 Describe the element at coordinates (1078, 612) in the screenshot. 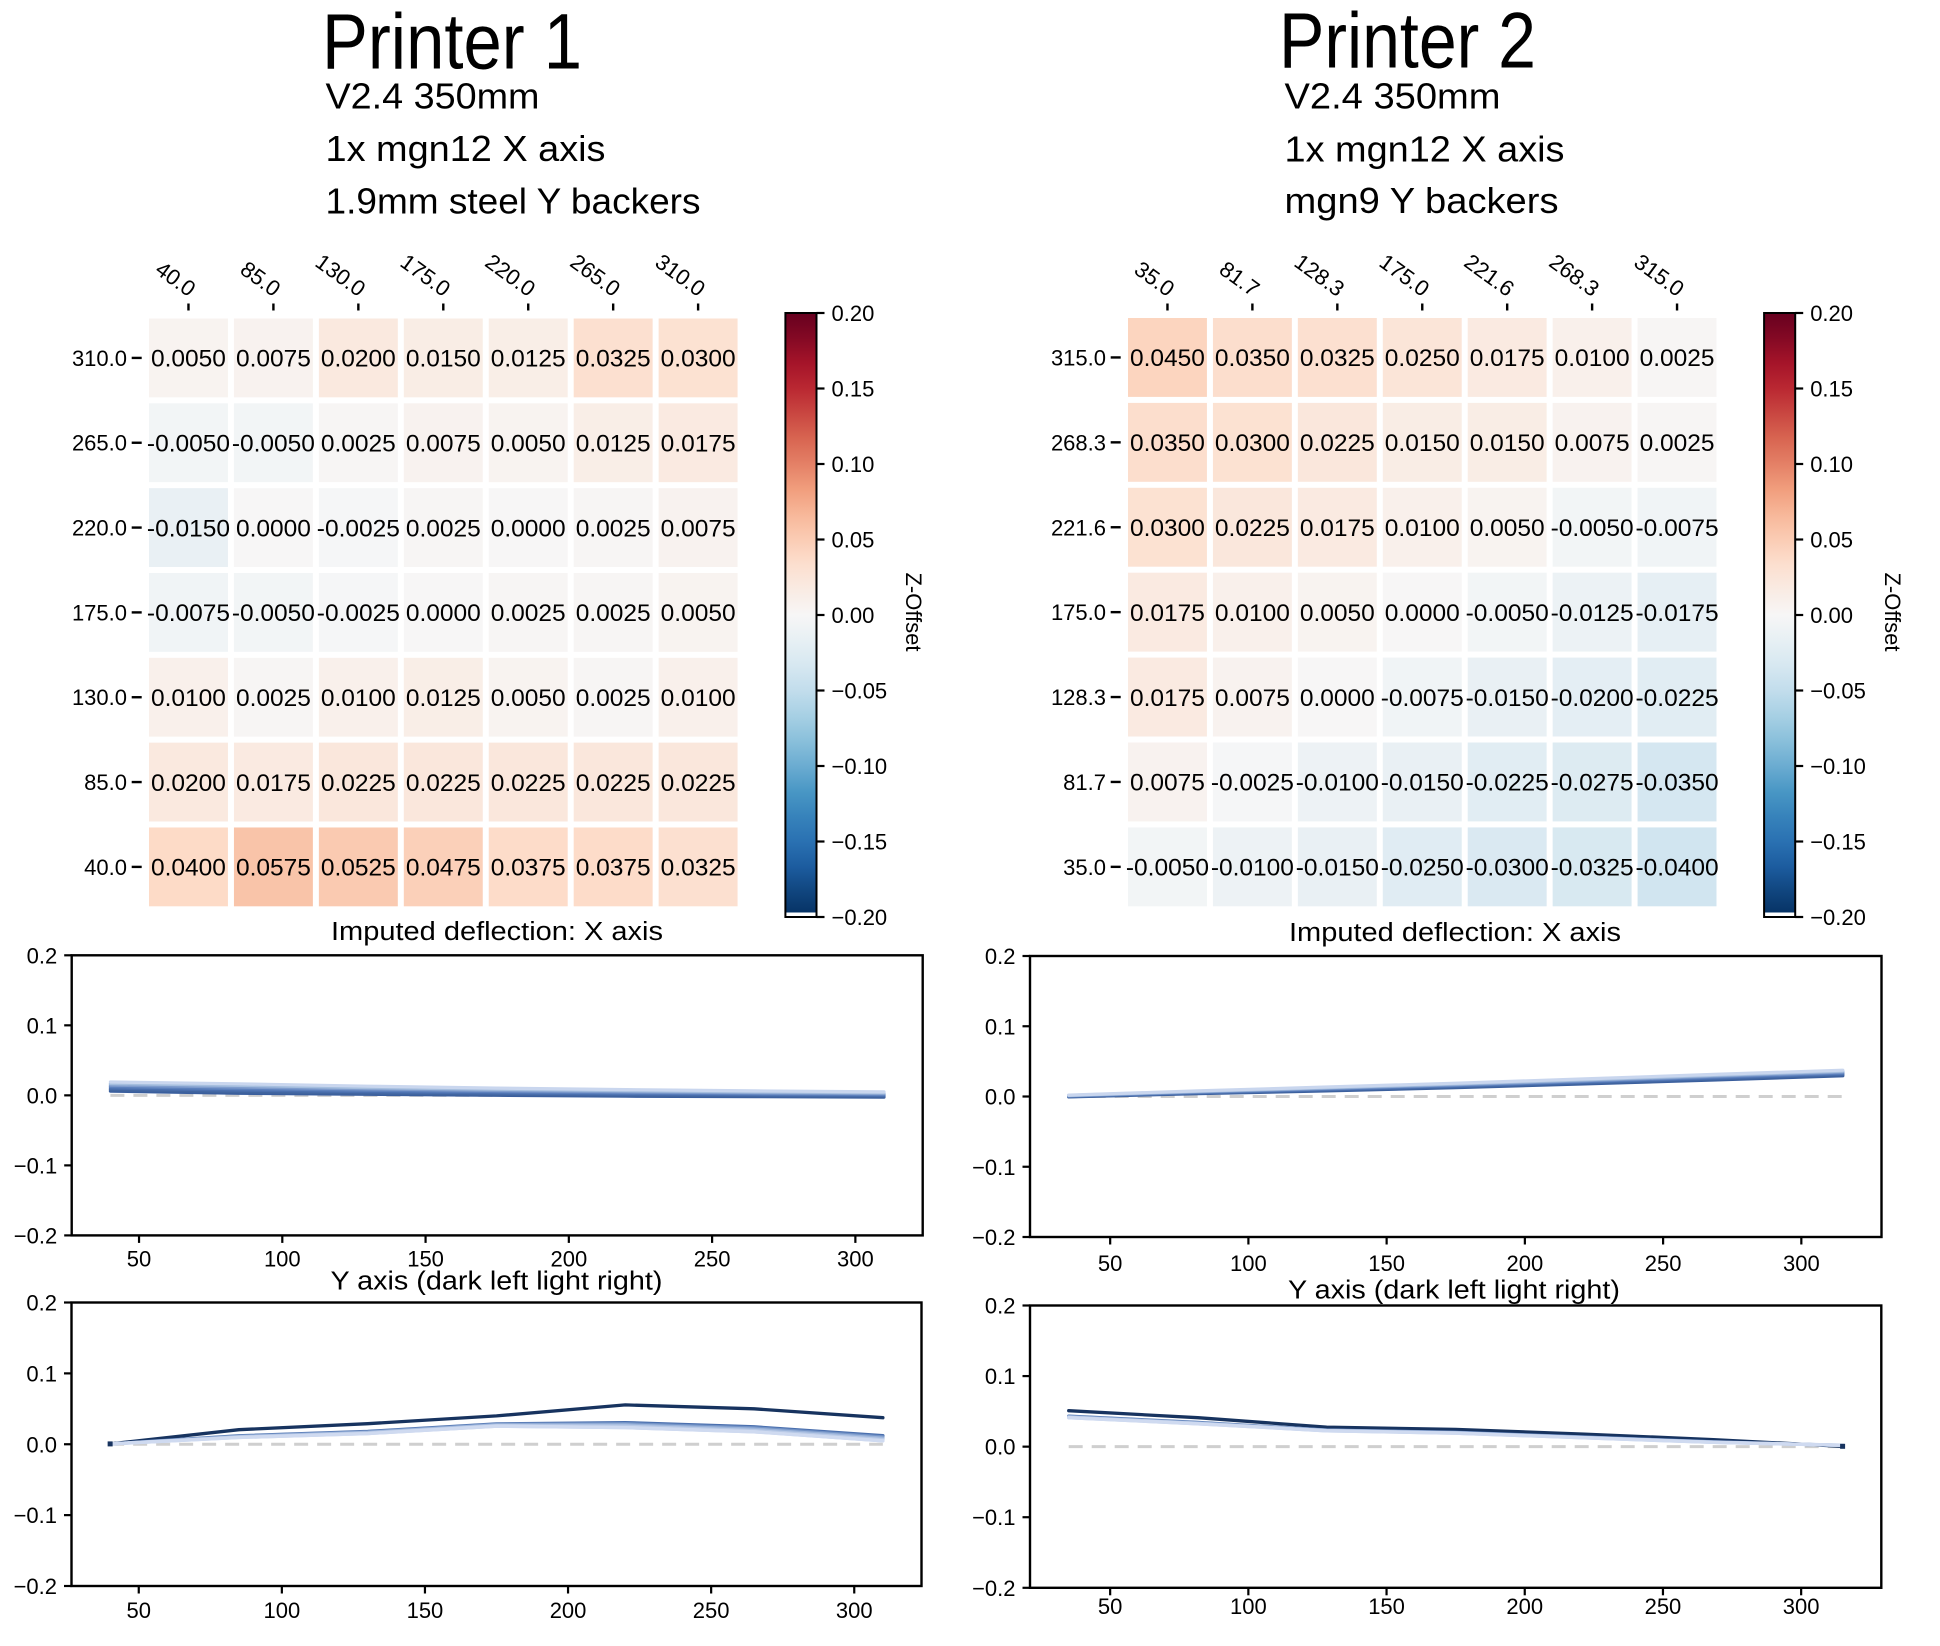

I see `svg-text: 175.0` at that location.